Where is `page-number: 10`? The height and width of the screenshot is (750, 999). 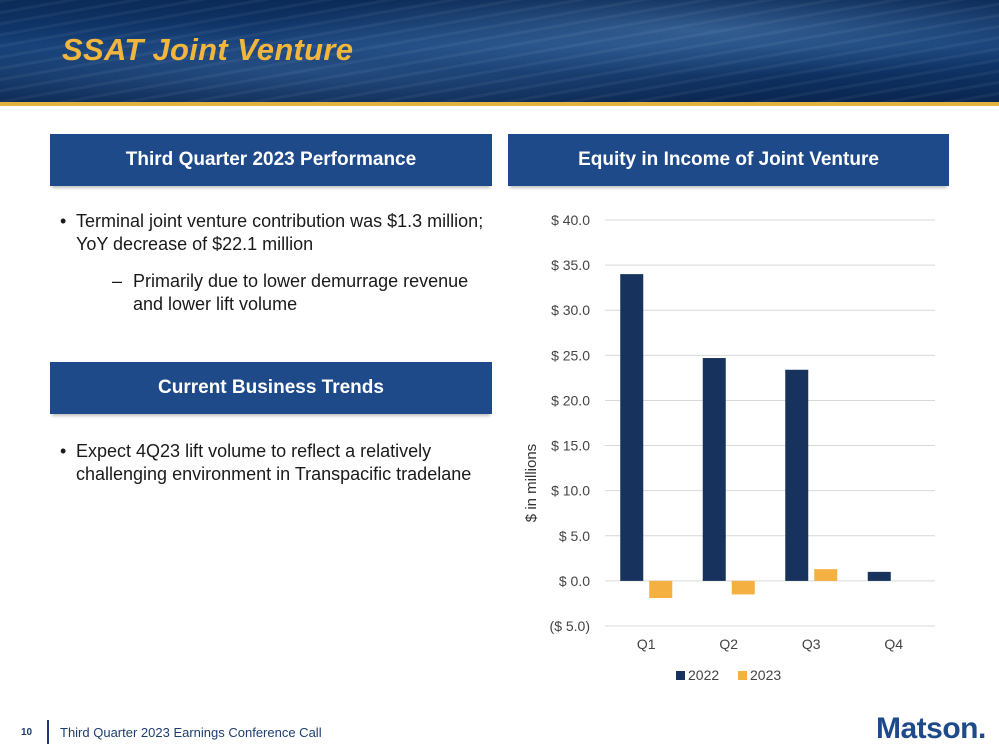 page-number: 10 is located at coordinates (27, 732).